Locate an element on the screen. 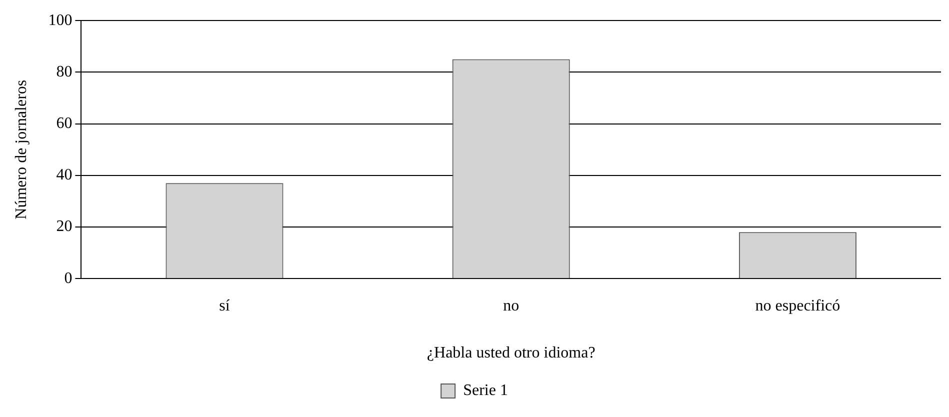  y-tick-label: 0 is located at coordinates (68, 278).